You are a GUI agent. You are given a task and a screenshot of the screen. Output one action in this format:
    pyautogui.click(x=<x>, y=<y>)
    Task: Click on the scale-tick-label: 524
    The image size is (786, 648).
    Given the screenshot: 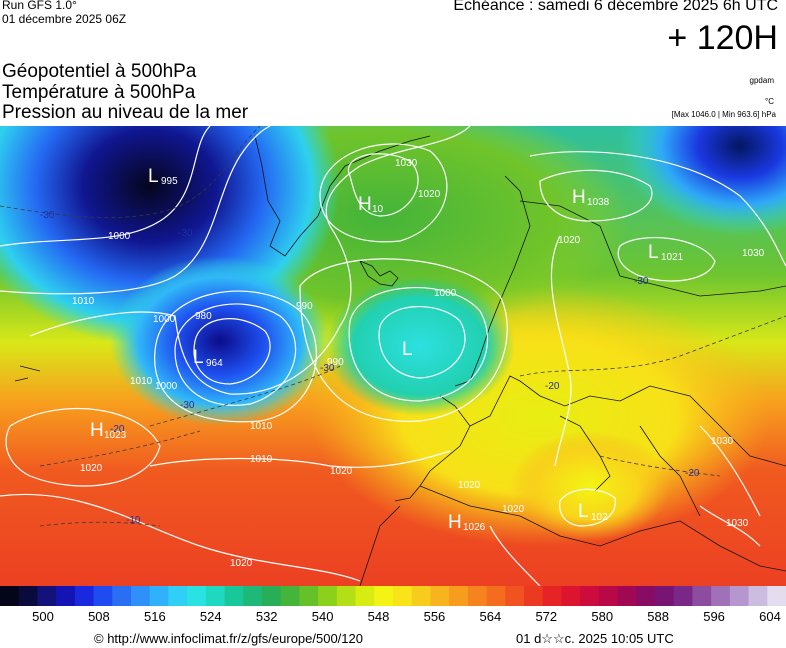 What is the action you would take?
    pyautogui.click(x=210, y=616)
    